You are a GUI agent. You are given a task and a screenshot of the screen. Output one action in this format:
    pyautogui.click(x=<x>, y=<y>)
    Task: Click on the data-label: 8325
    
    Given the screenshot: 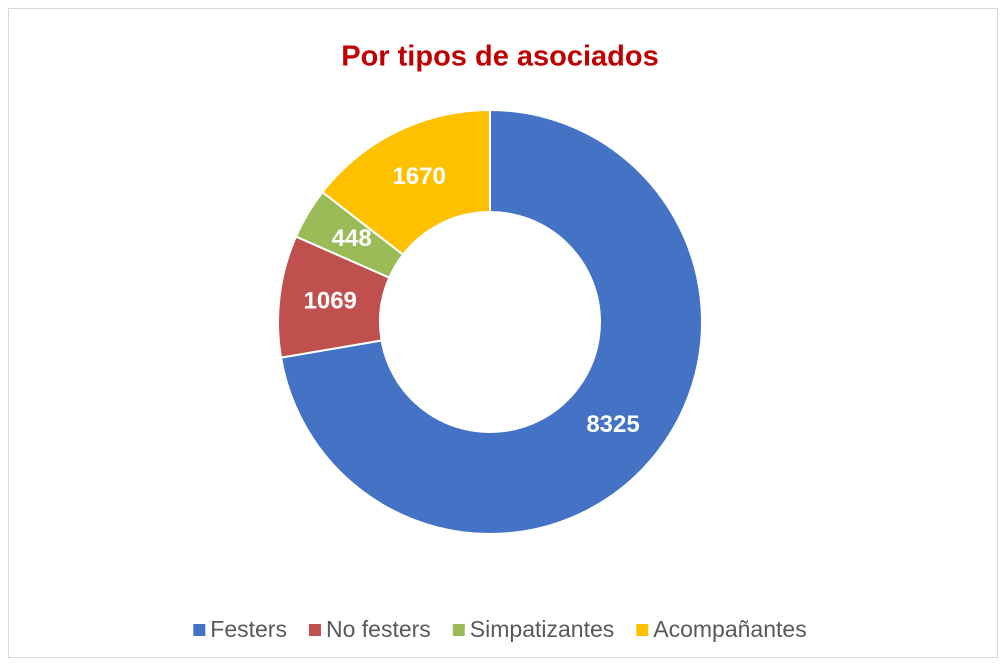 What is the action you would take?
    pyautogui.click(x=612, y=424)
    